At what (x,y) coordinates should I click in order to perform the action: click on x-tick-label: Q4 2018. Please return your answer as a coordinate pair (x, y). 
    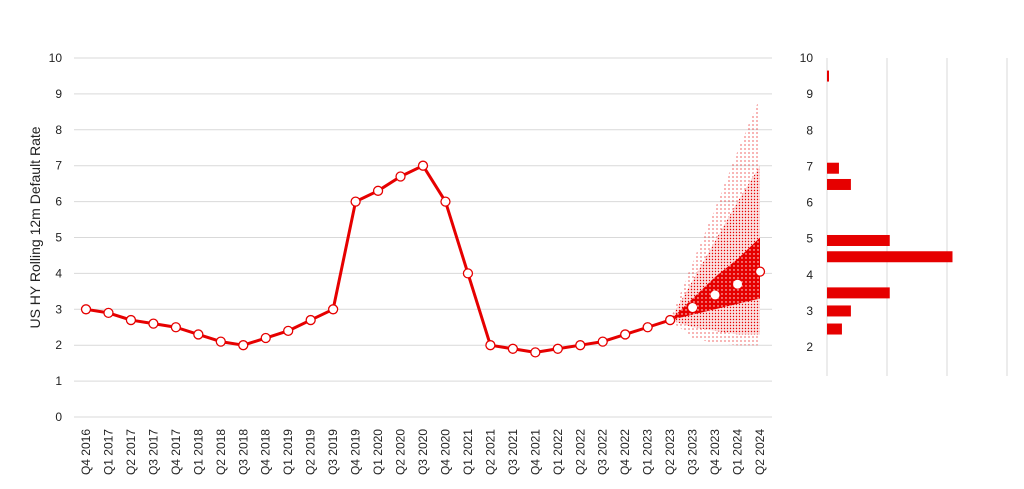
    Looking at the image, I should click on (266, 452).